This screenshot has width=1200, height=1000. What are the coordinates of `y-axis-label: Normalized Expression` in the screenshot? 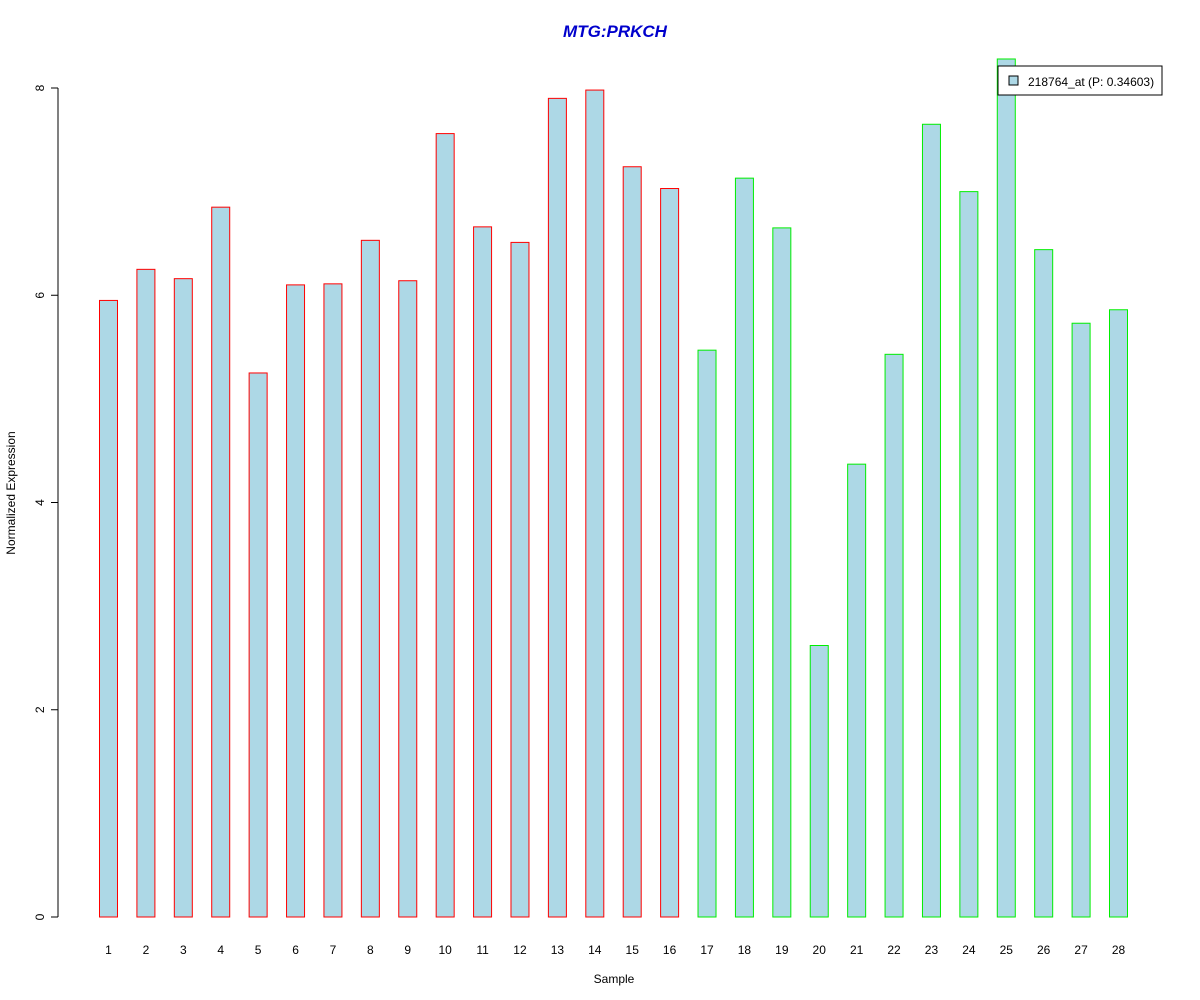 It's located at (11, 492).